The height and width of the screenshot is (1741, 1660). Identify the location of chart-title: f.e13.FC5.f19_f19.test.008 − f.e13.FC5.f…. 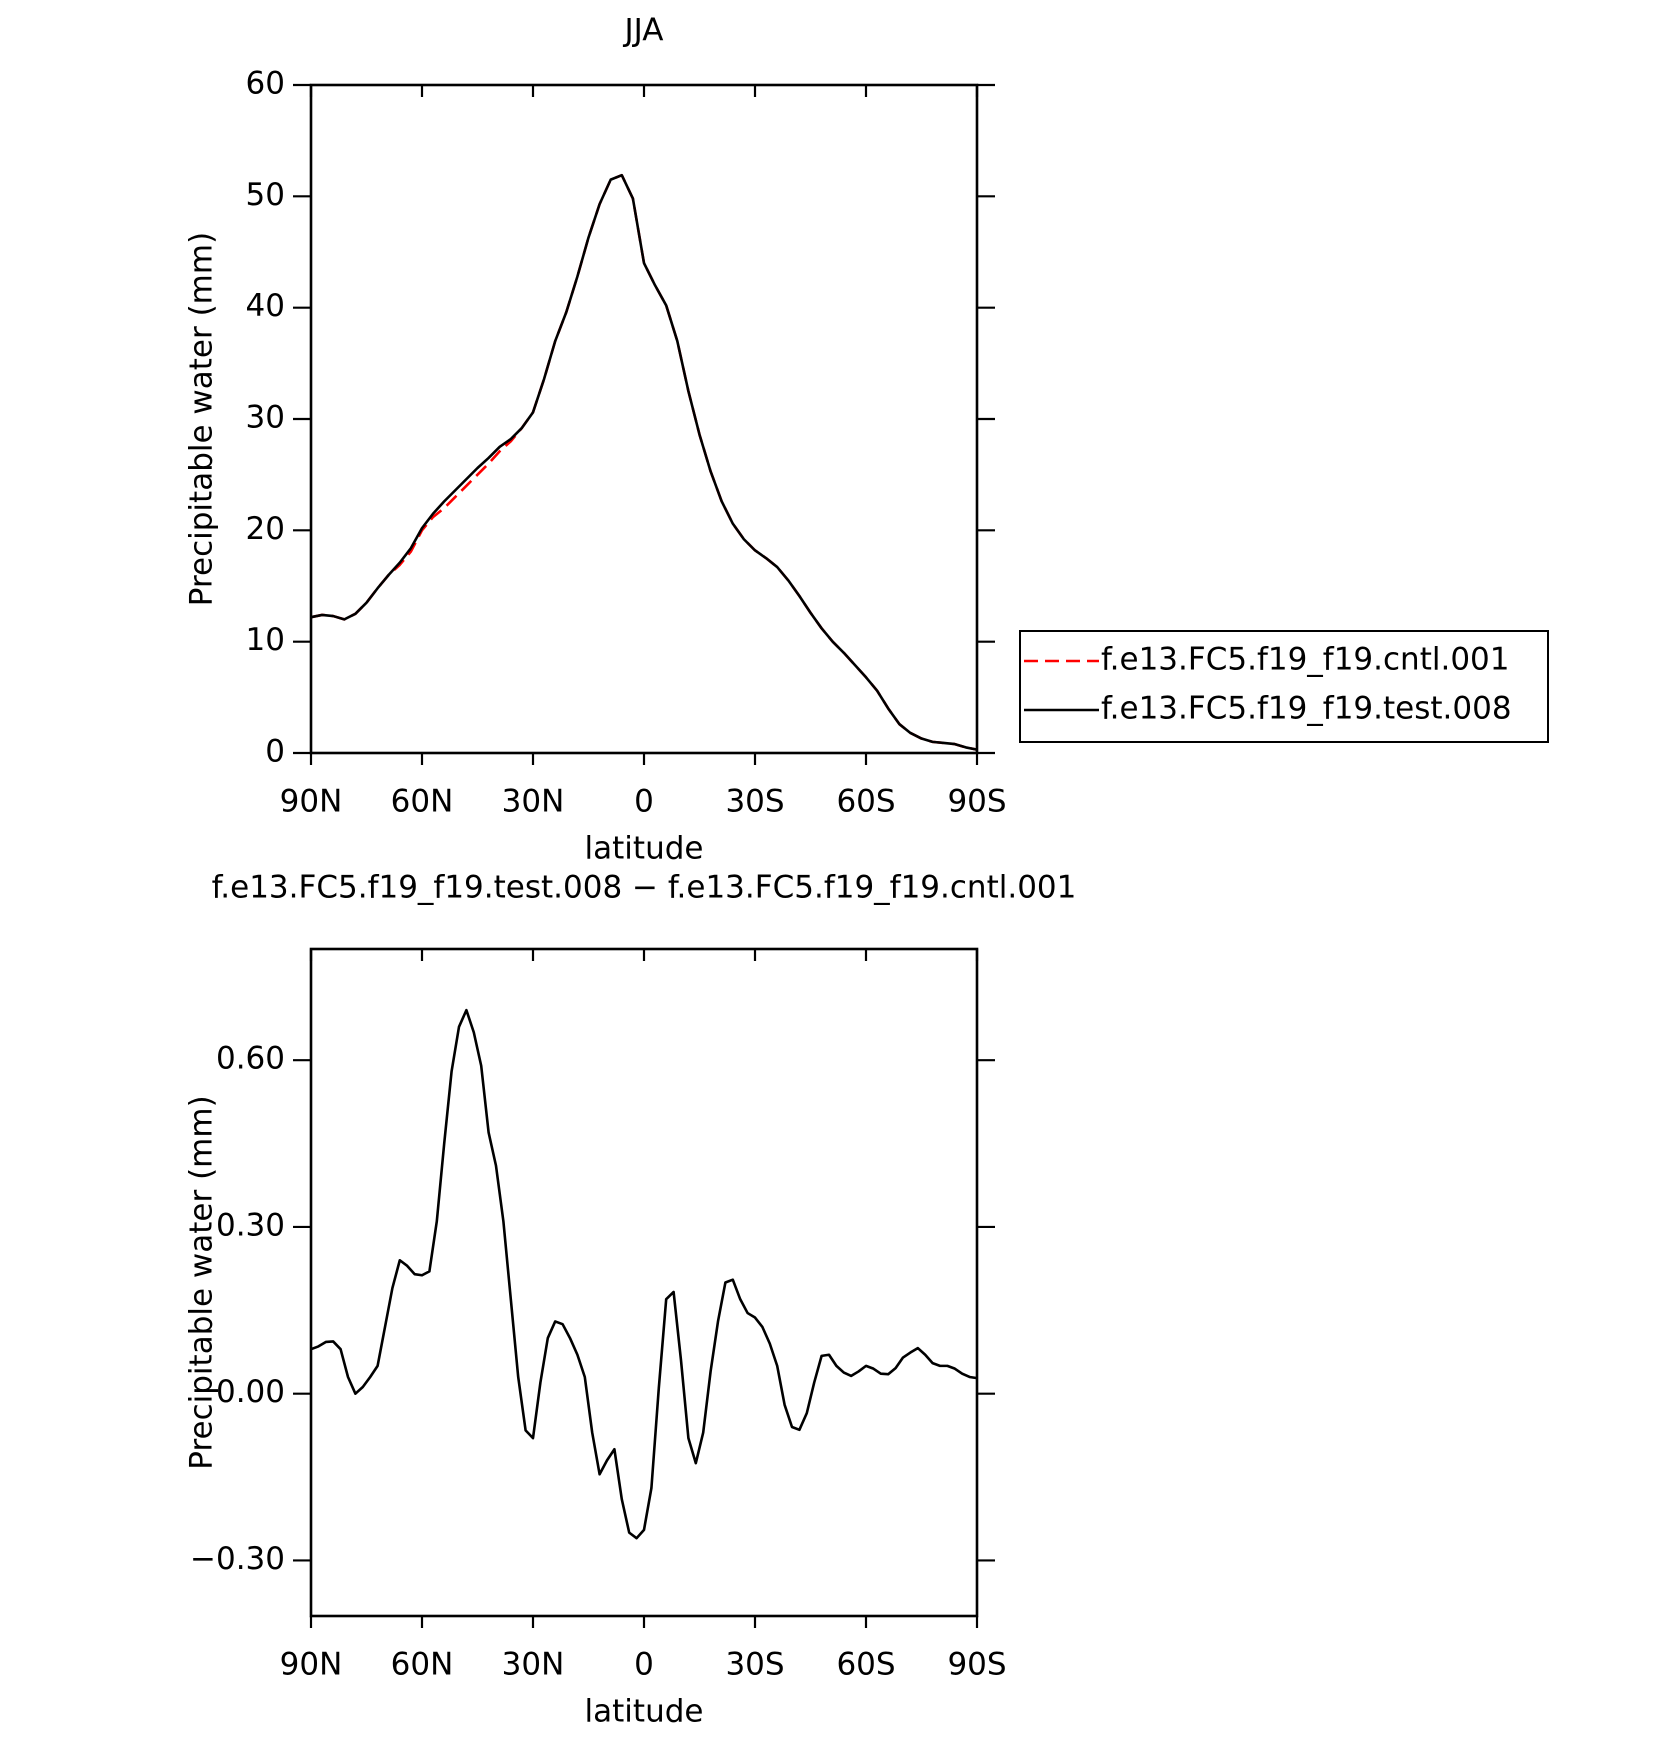
(644, 888).